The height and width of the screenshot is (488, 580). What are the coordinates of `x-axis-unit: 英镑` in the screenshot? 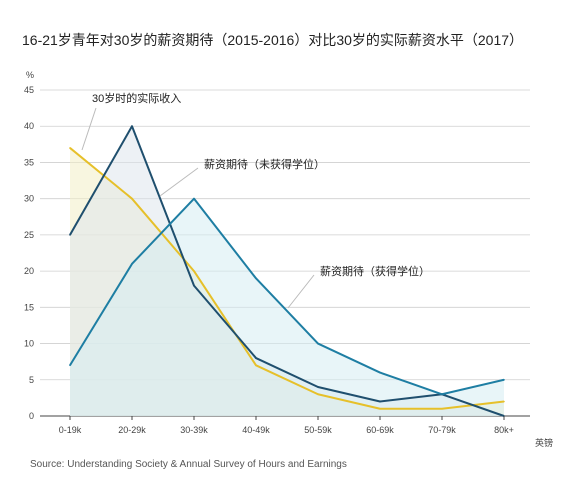 It's located at (544, 442).